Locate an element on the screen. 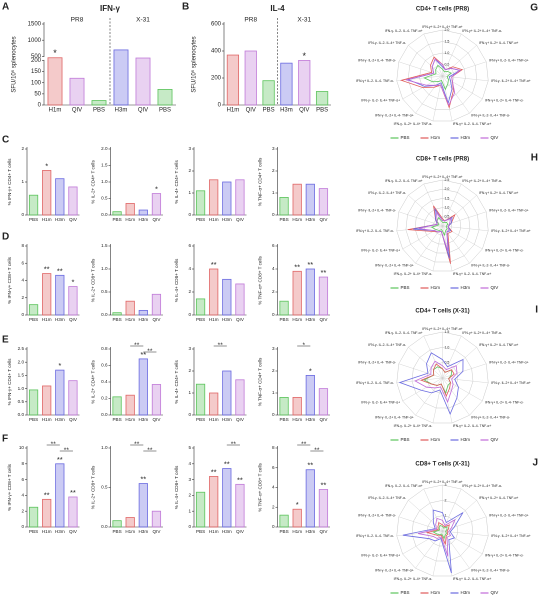 The height and width of the screenshot is (606, 550). y-axis-label: % TNF-α+ CD8+ T cells is located at coordinates (260, 279).